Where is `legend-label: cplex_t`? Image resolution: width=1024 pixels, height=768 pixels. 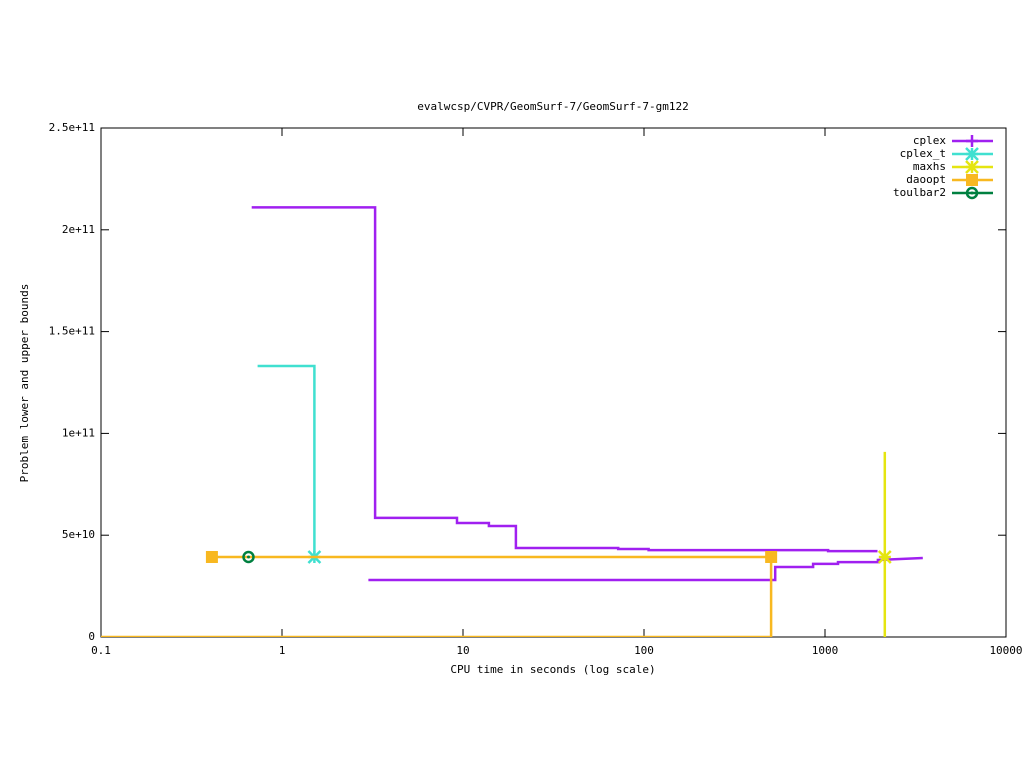 legend-label: cplex_t is located at coordinates (923, 153).